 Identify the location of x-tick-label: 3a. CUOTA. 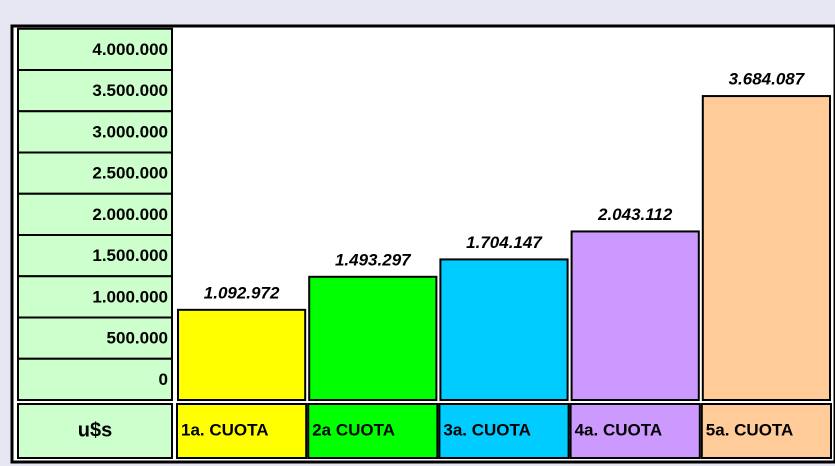
(487, 429).